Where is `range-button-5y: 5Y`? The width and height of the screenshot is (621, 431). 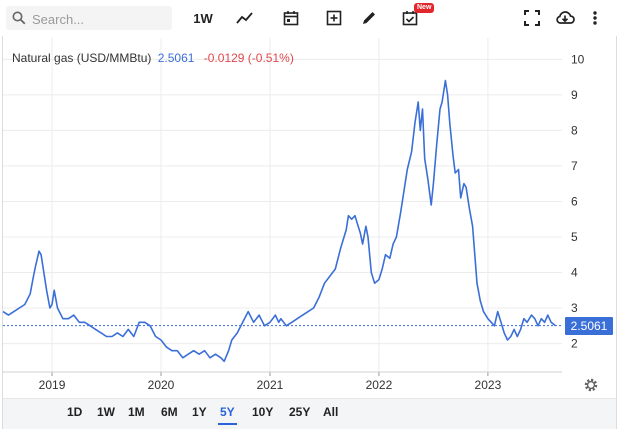
range-button-5y: 5Y is located at coordinates (227, 415).